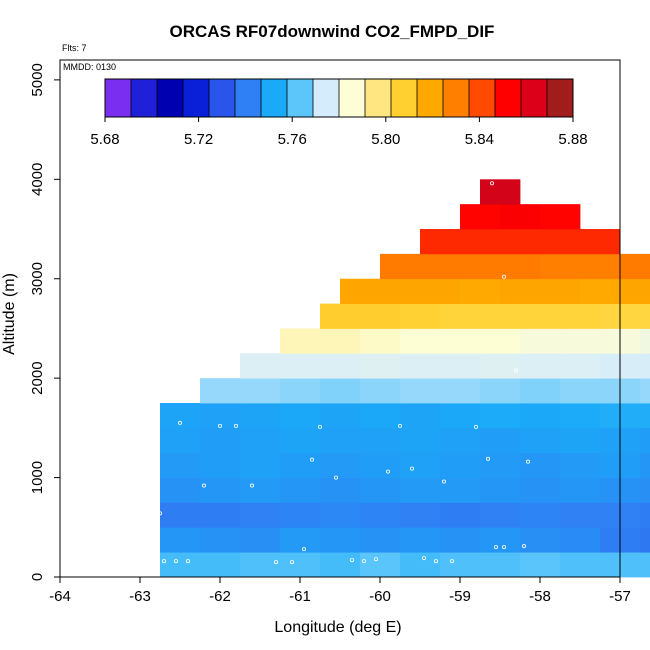  What do you see at coordinates (340, 591) in the screenshot?
I see `x-axis: -64 -63 -62 -61 -60 -59 -58 -57` at bounding box center [340, 591].